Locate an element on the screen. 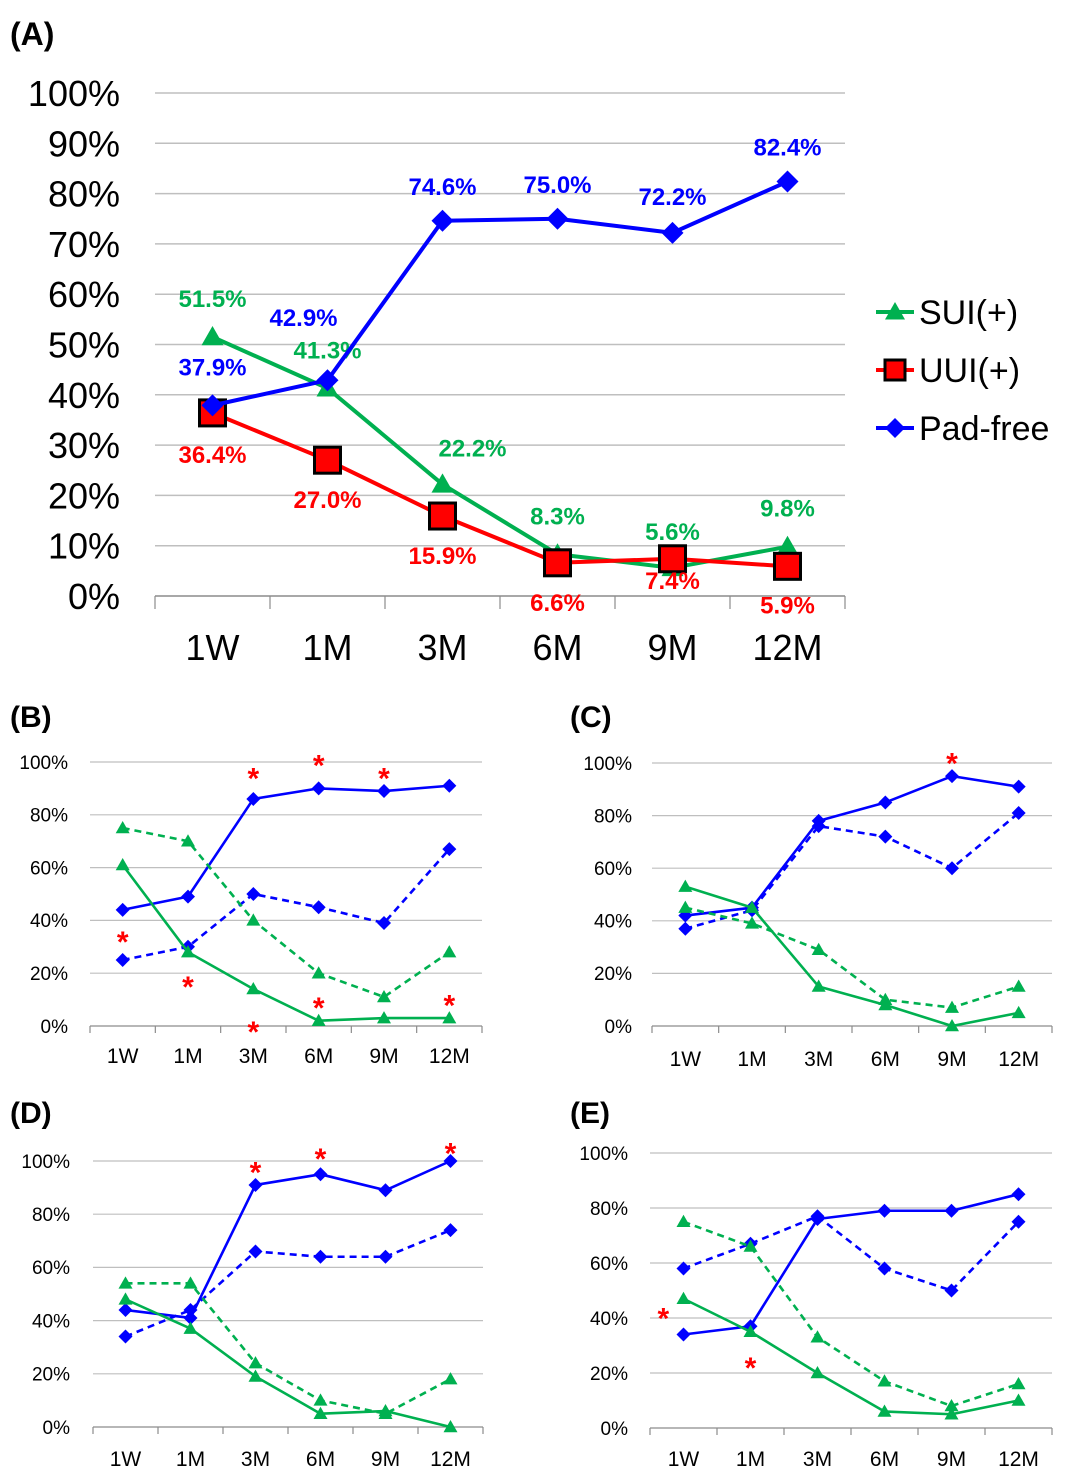 This screenshot has height=1479, width=1080. data-label: 5.6% is located at coordinates (672, 532).